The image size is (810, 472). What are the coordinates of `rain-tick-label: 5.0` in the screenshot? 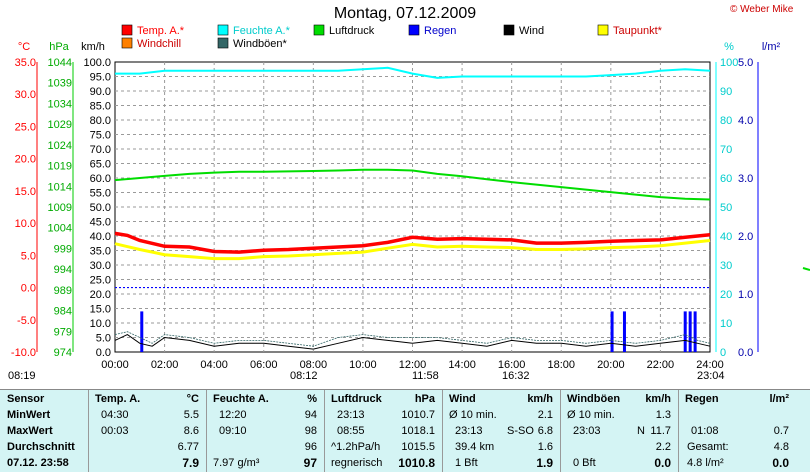 It's located at (745, 63).